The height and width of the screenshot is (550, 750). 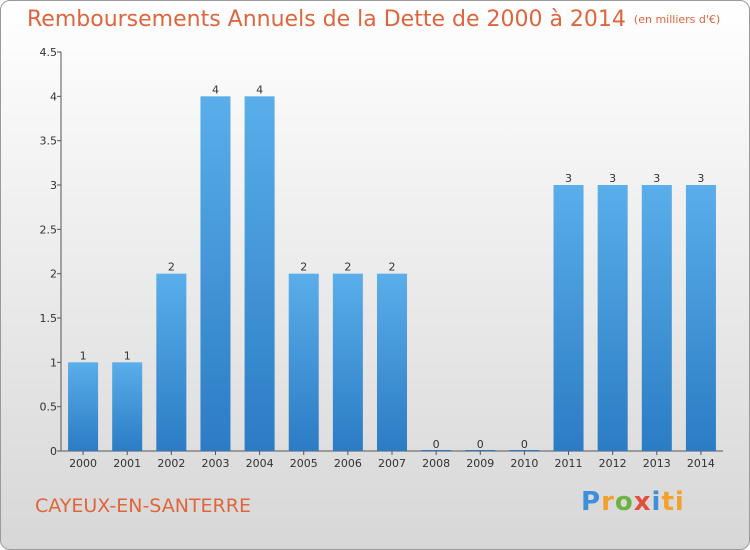 What do you see at coordinates (656, 502) in the screenshot?
I see `brand-letter: i` at bounding box center [656, 502].